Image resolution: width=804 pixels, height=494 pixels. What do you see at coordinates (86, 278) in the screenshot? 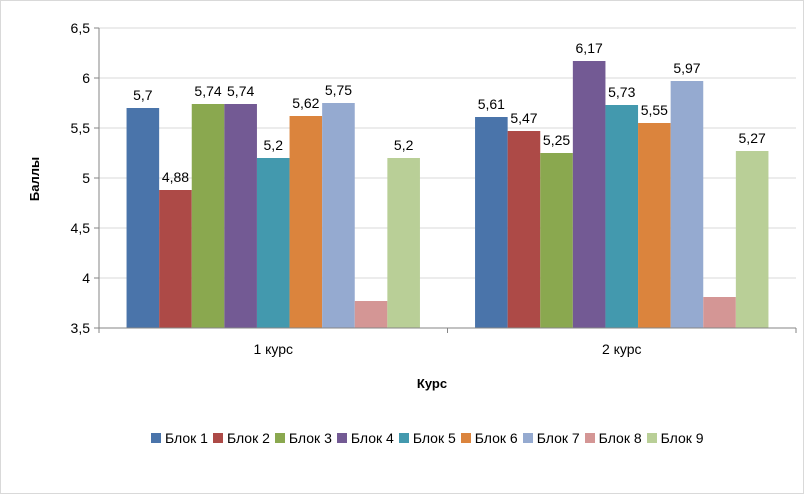
I see `y-tick-label: 4` at bounding box center [86, 278].